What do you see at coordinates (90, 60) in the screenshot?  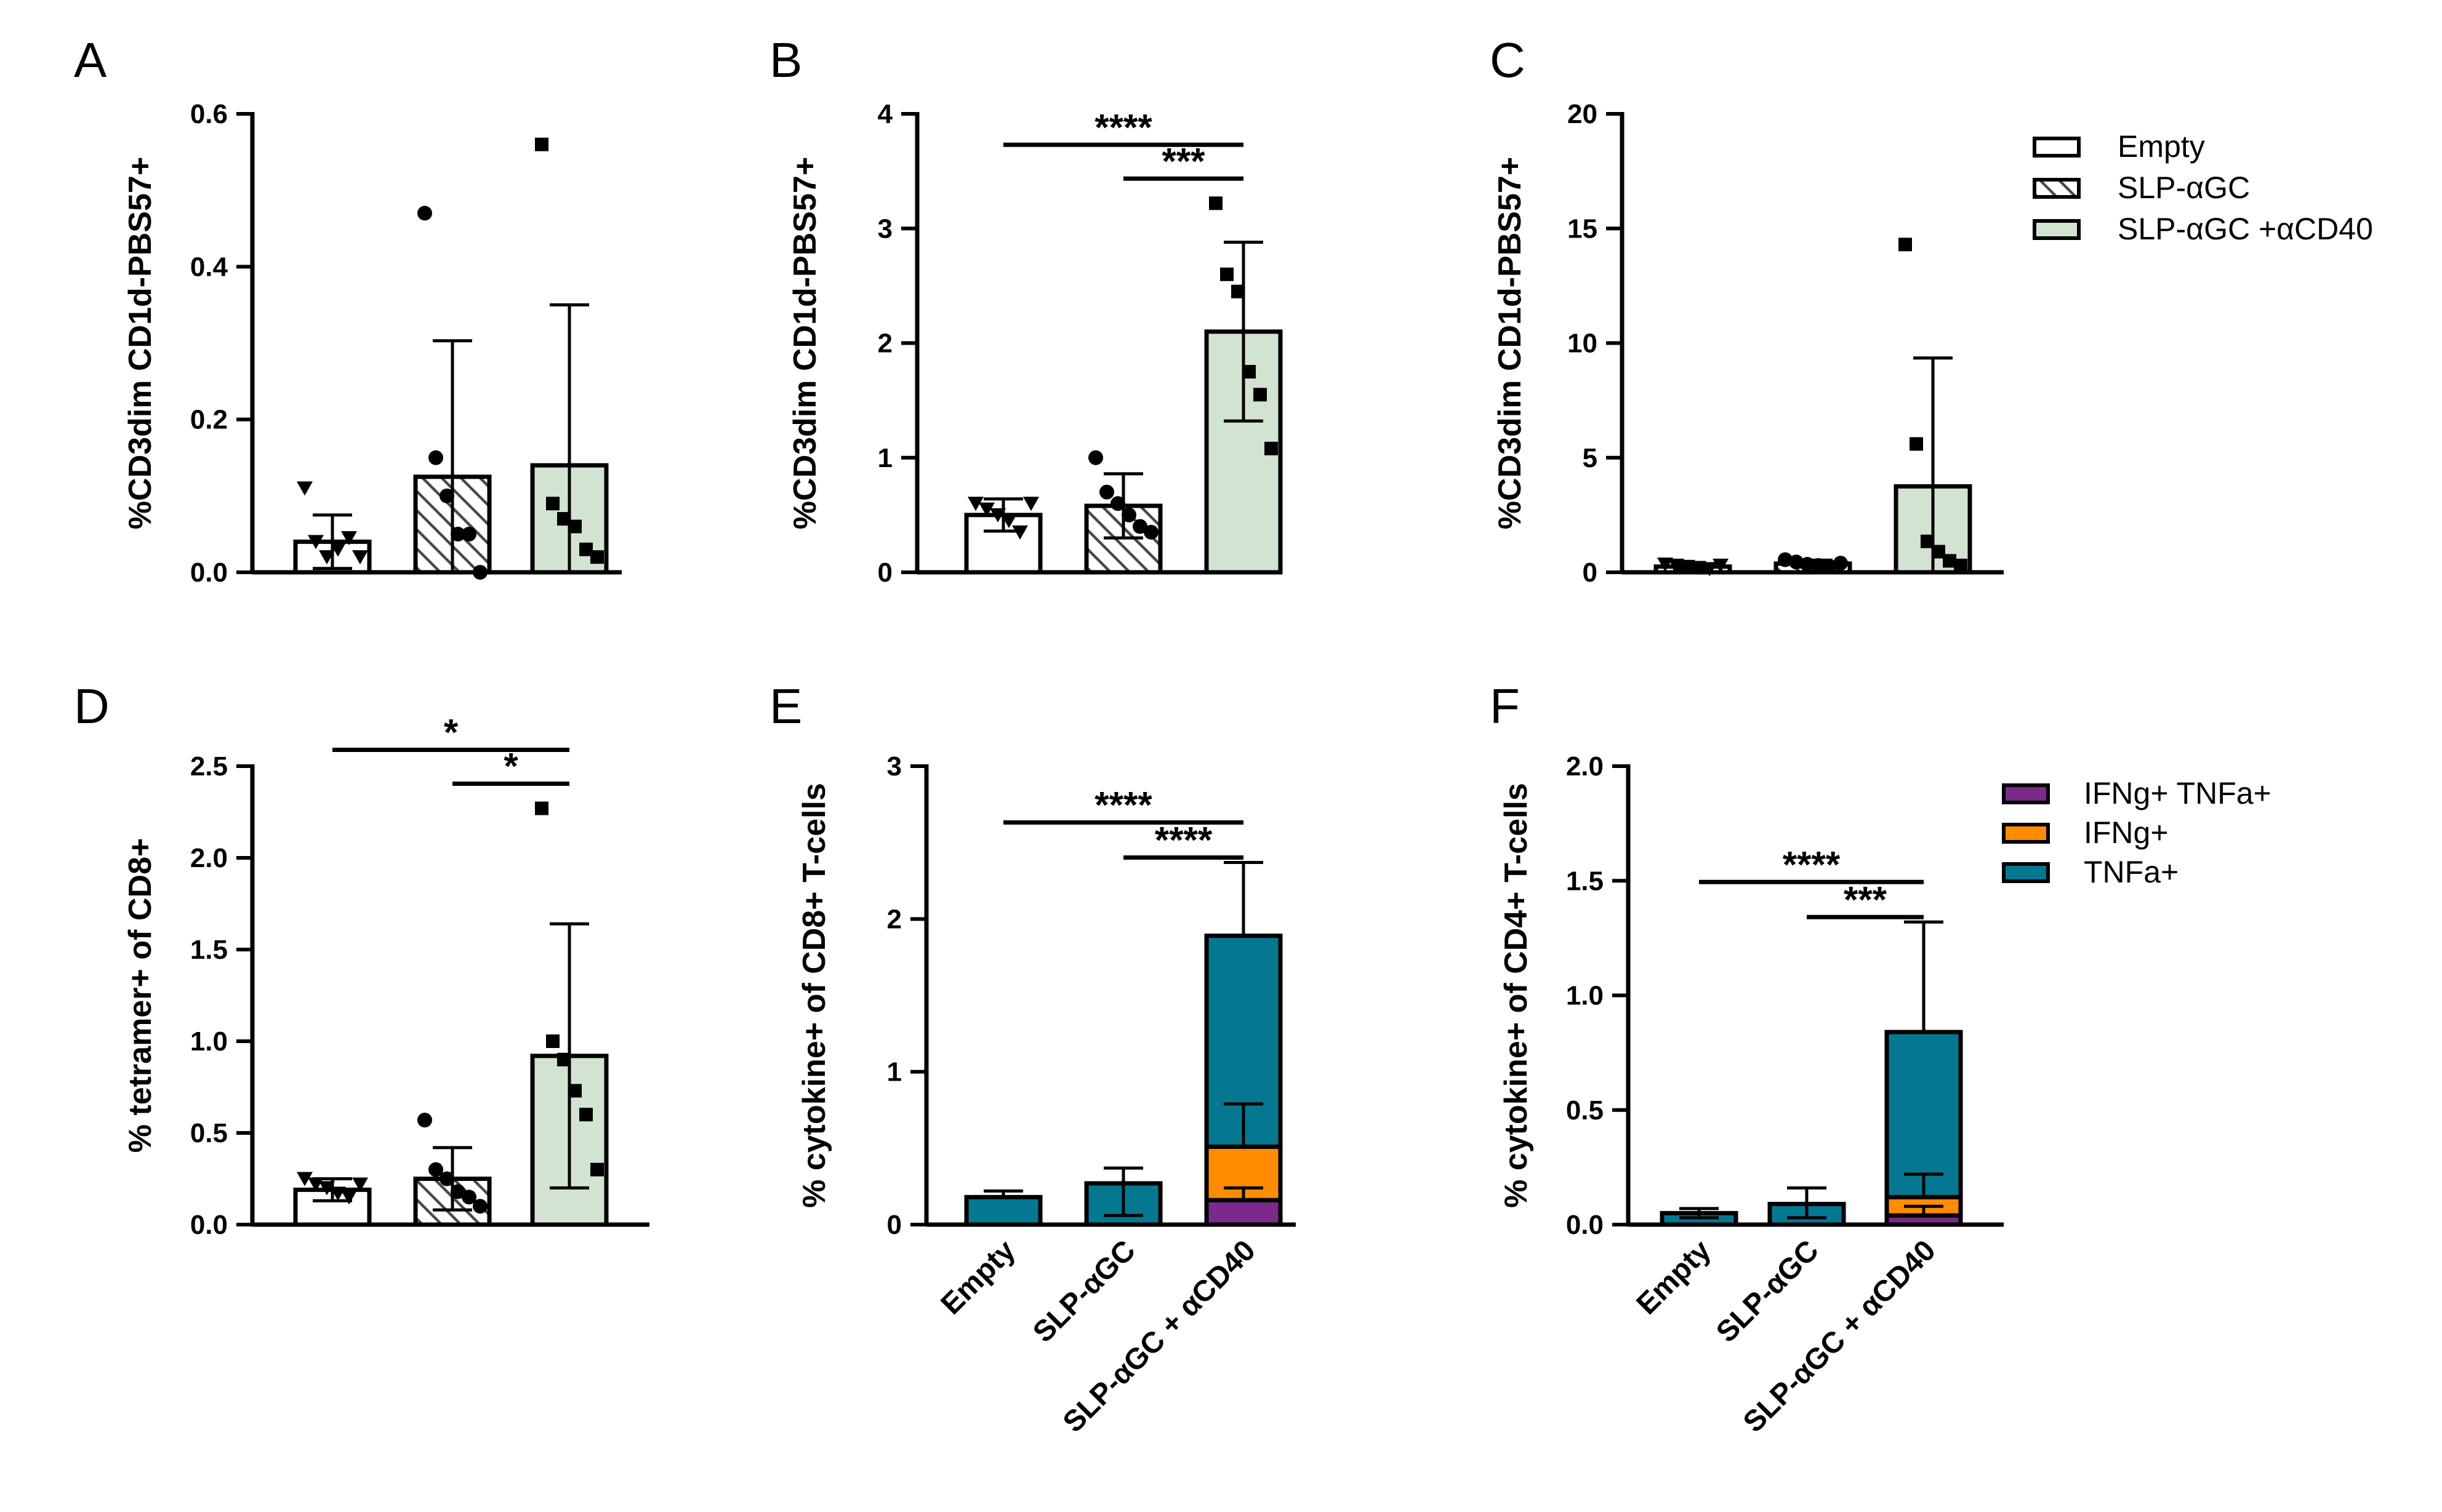 I see `panel-letter-a: A` at bounding box center [90, 60].